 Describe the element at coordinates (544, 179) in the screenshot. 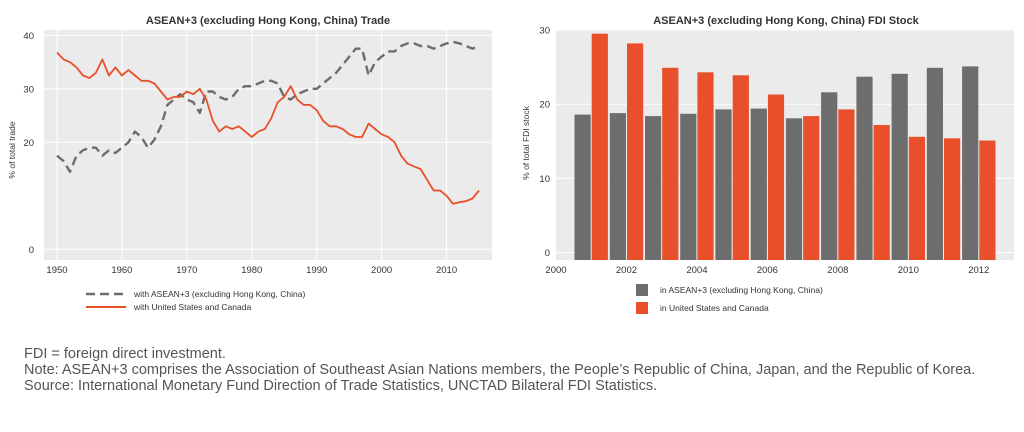

I see `fdi-y-tick-10: 10` at that location.